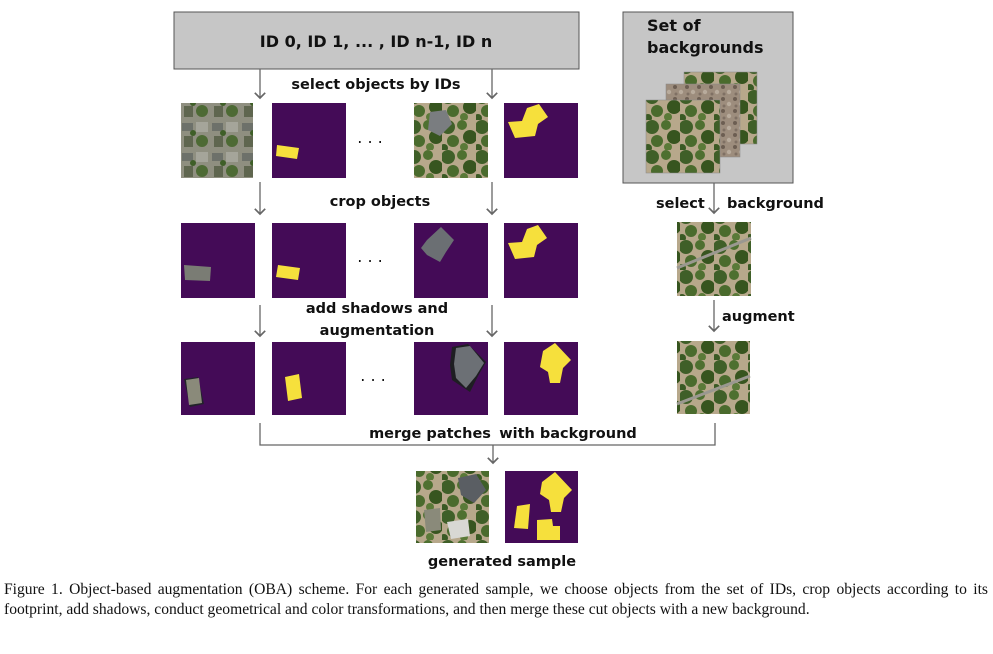 The width and height of the screenshot is (993, 654). What do you see at coordinates (369, 256) in the screenshot?
I see `ellipsis-row-2: . . .` at bounding box center [369, 256].